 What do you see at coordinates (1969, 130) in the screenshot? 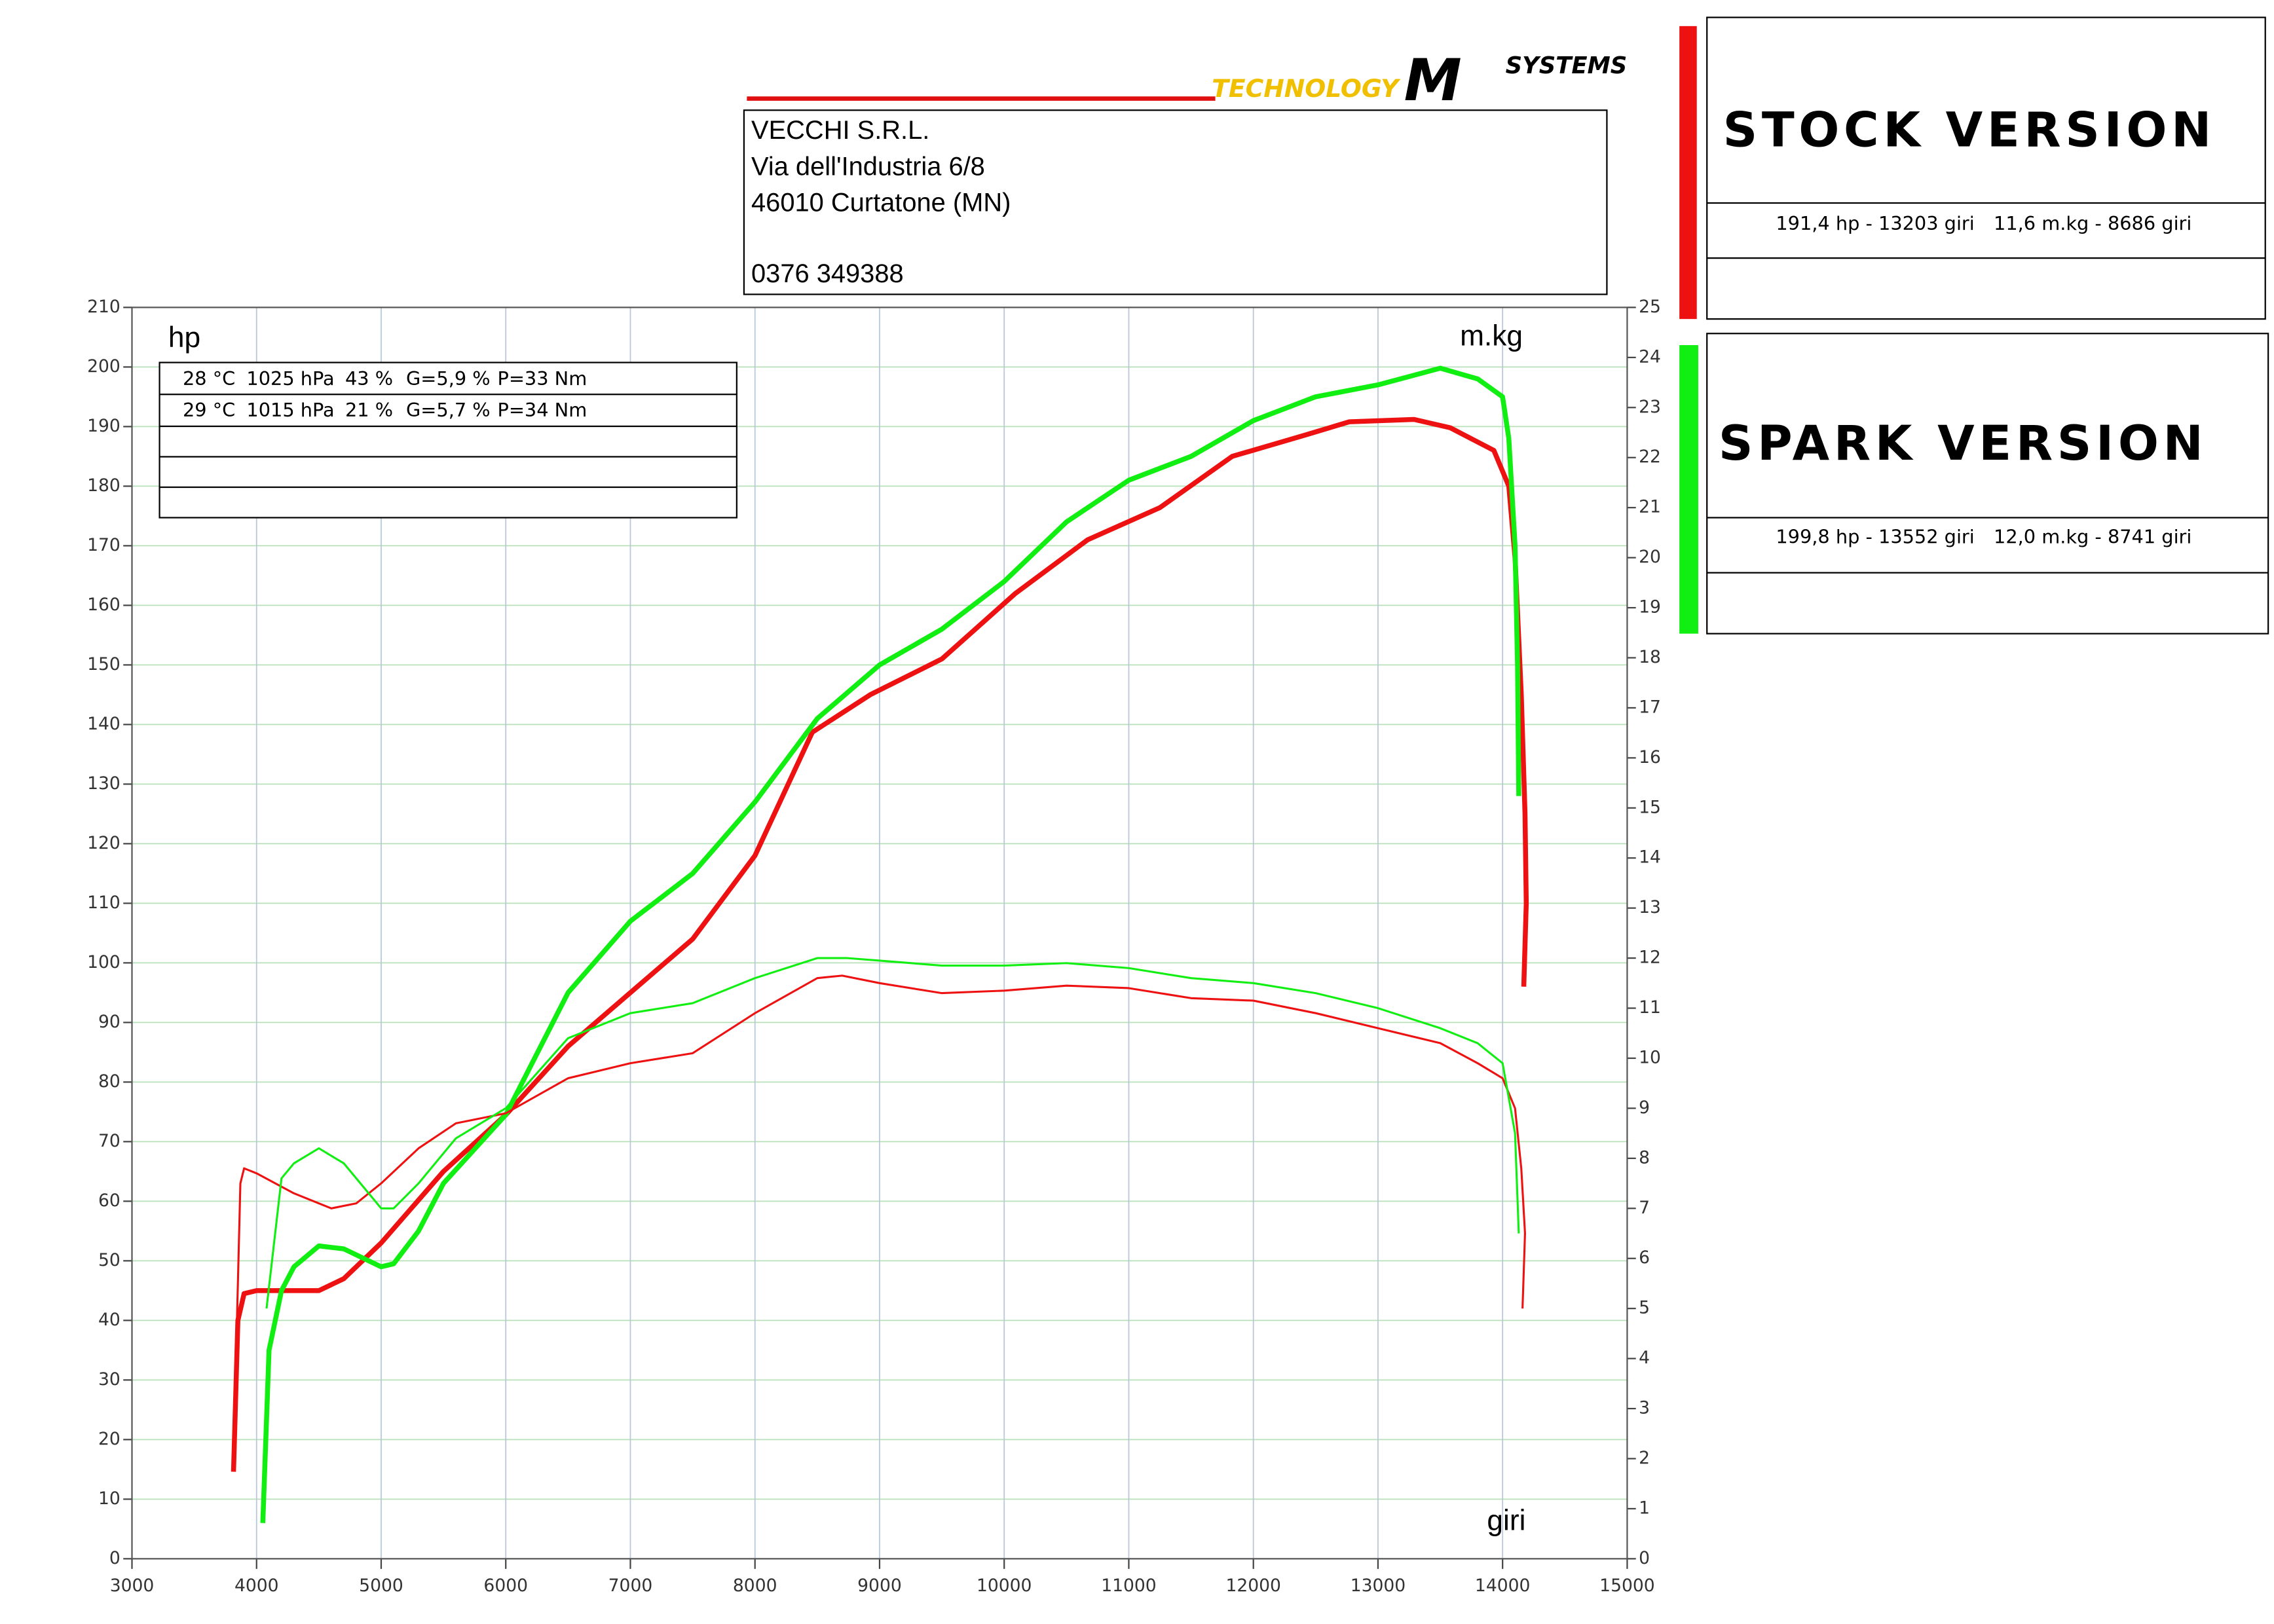
I see `legend-title: STOCK VERSION` at bounding box center [1969, 130].